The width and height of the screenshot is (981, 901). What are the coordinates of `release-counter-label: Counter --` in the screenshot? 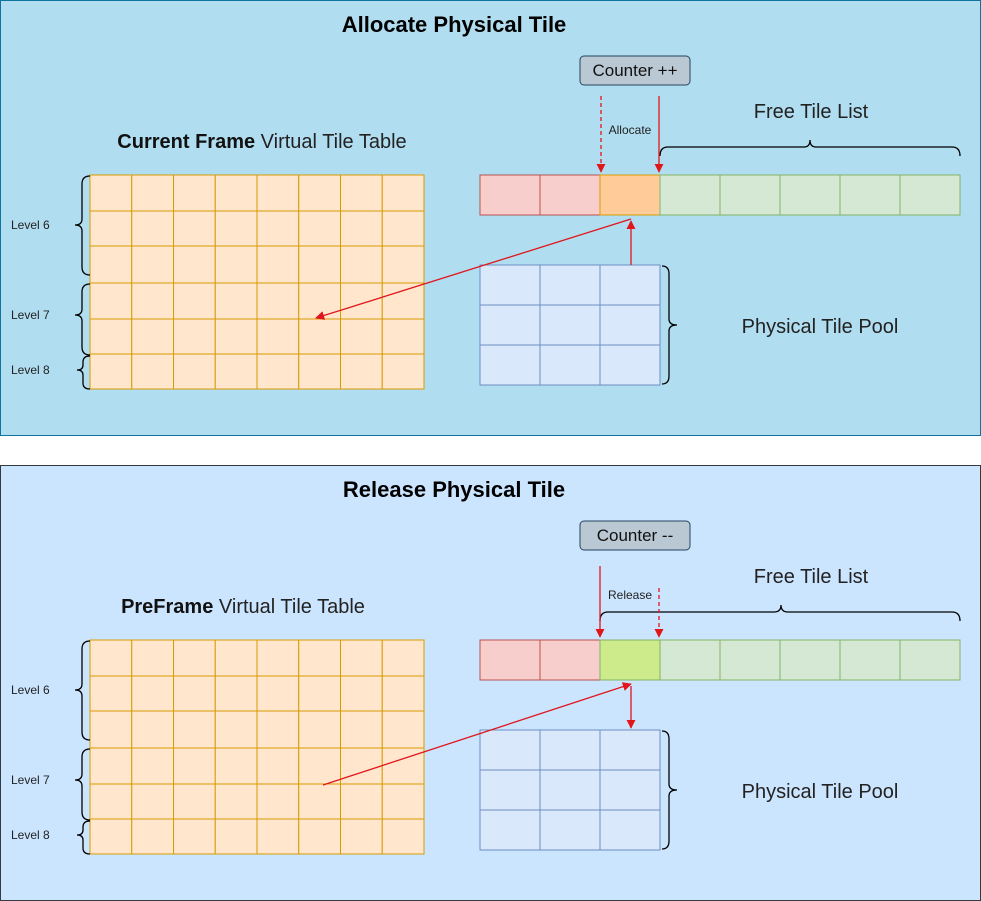 It's located at (635, 535).